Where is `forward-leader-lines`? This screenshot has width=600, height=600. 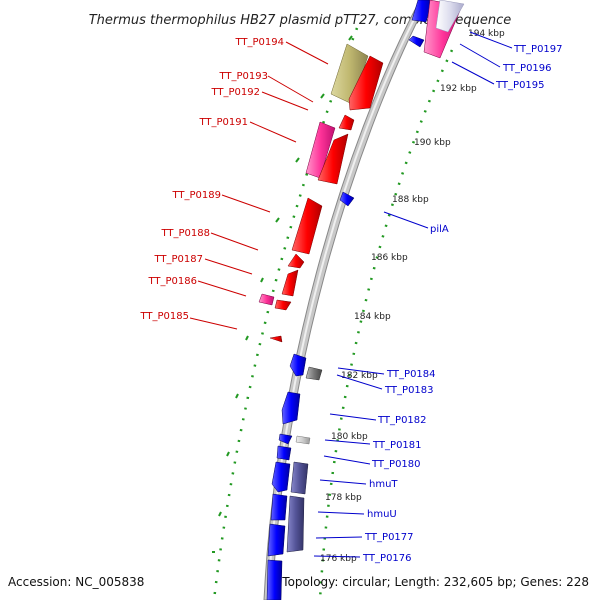 forward-leader-lines is located at coordinates (259, 185).